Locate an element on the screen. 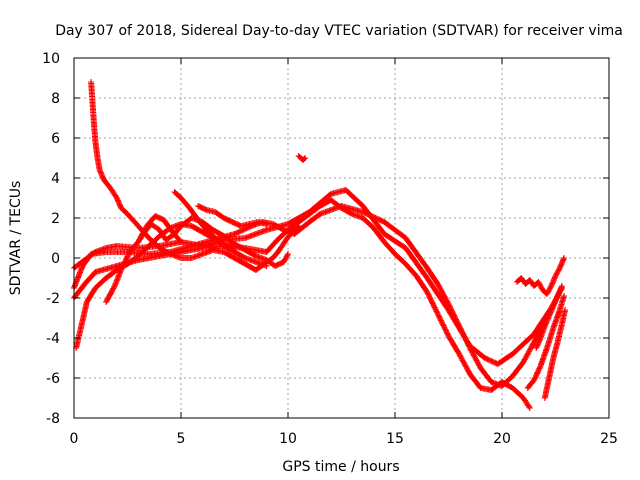 This screenshot has width=640, height=480. x-axis-label: GPS time / hours is located at coordinates (340, 467).